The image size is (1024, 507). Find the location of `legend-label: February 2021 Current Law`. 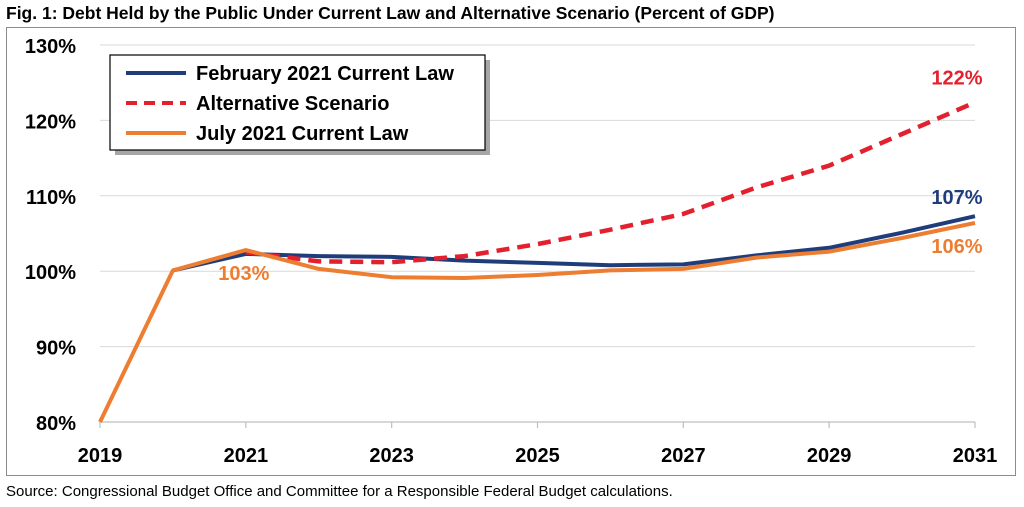

legend-label: February 2021 Current Law is located at coordinates (325, 74).